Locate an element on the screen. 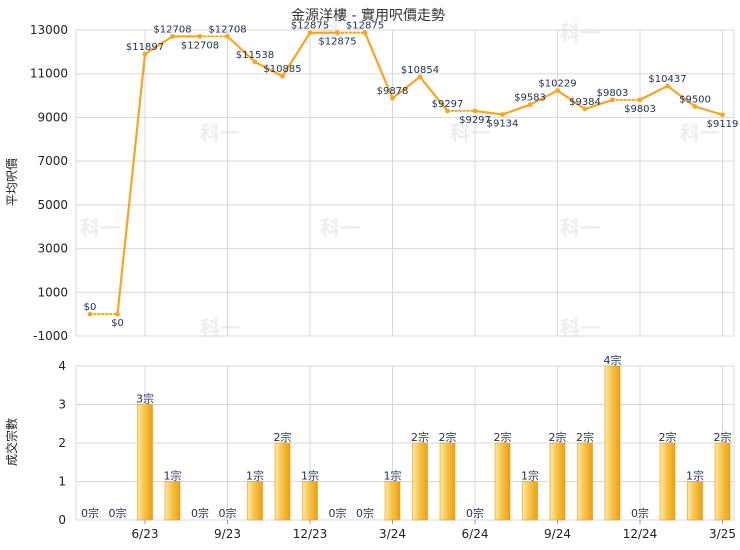 This screenshot has width=740, height=550. x-tick-label-4: 6/24 is located at coordinates (475, 534).